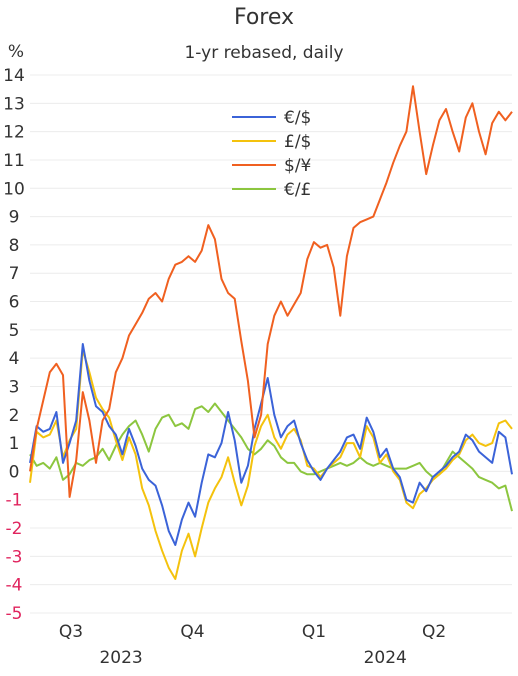 The width and height of the screenshot is (518, 676). What do you see at coordinates (14, 416) in the screenshot?
I see `y-tick-label: 2` at bounding box center [14, 416].